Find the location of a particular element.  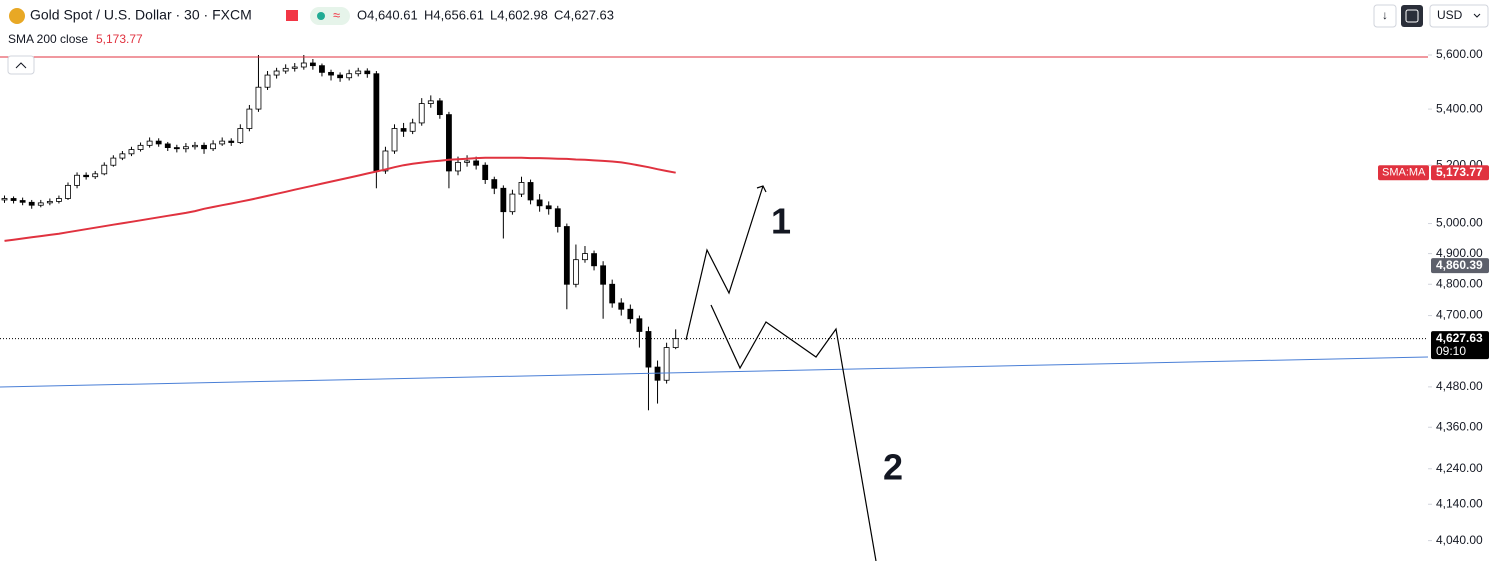

price-badge-label: 4,860.39 is located at coordinates (1459, 265).